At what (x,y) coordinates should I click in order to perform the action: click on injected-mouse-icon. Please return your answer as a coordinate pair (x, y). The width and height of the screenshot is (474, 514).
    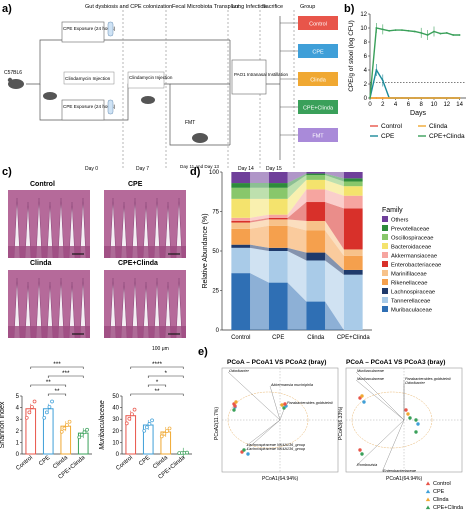
    Looking at the image, I should click on (50, 96).